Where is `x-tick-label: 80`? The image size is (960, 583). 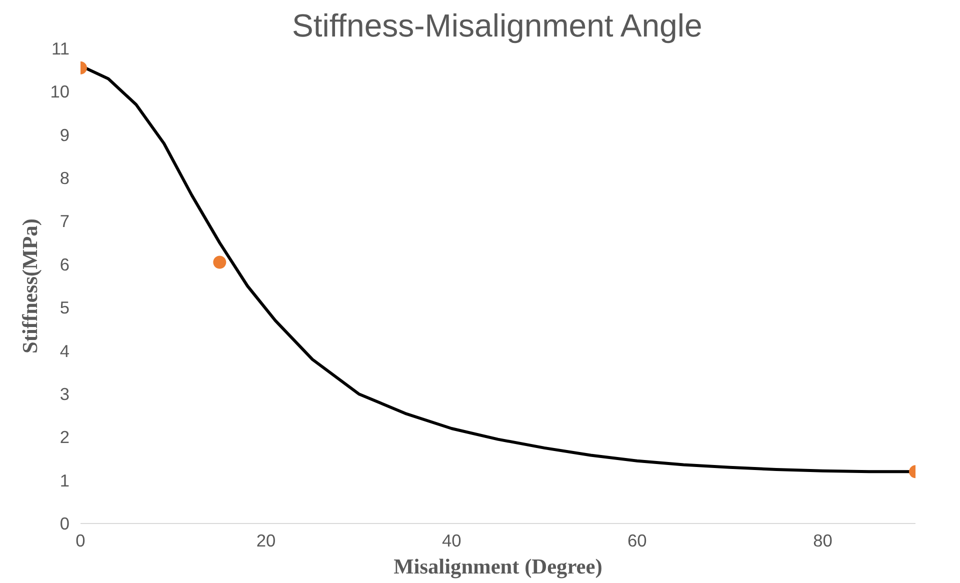
x-tick-label: 80 is located at coordinates (822, 540).